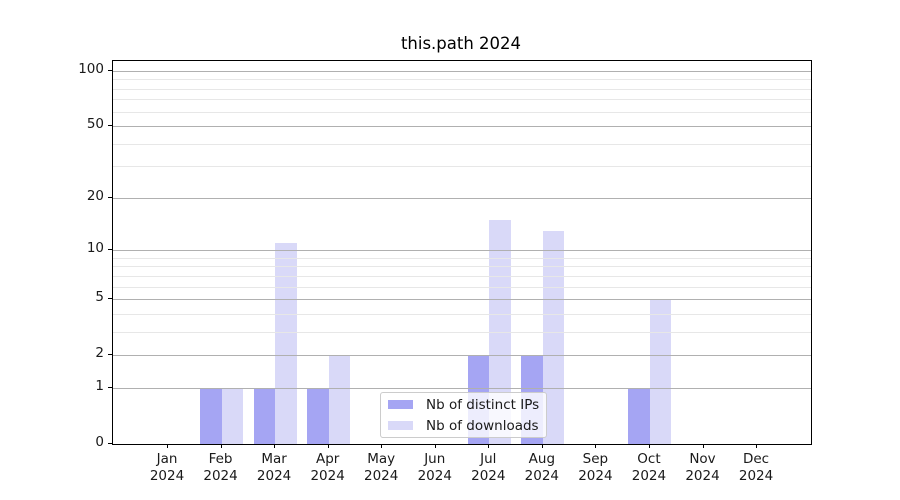  What do you see at coordinates (99, 297) in the screenshot?
I see `y-tick-label: 5` at bounding box center [99, 297].